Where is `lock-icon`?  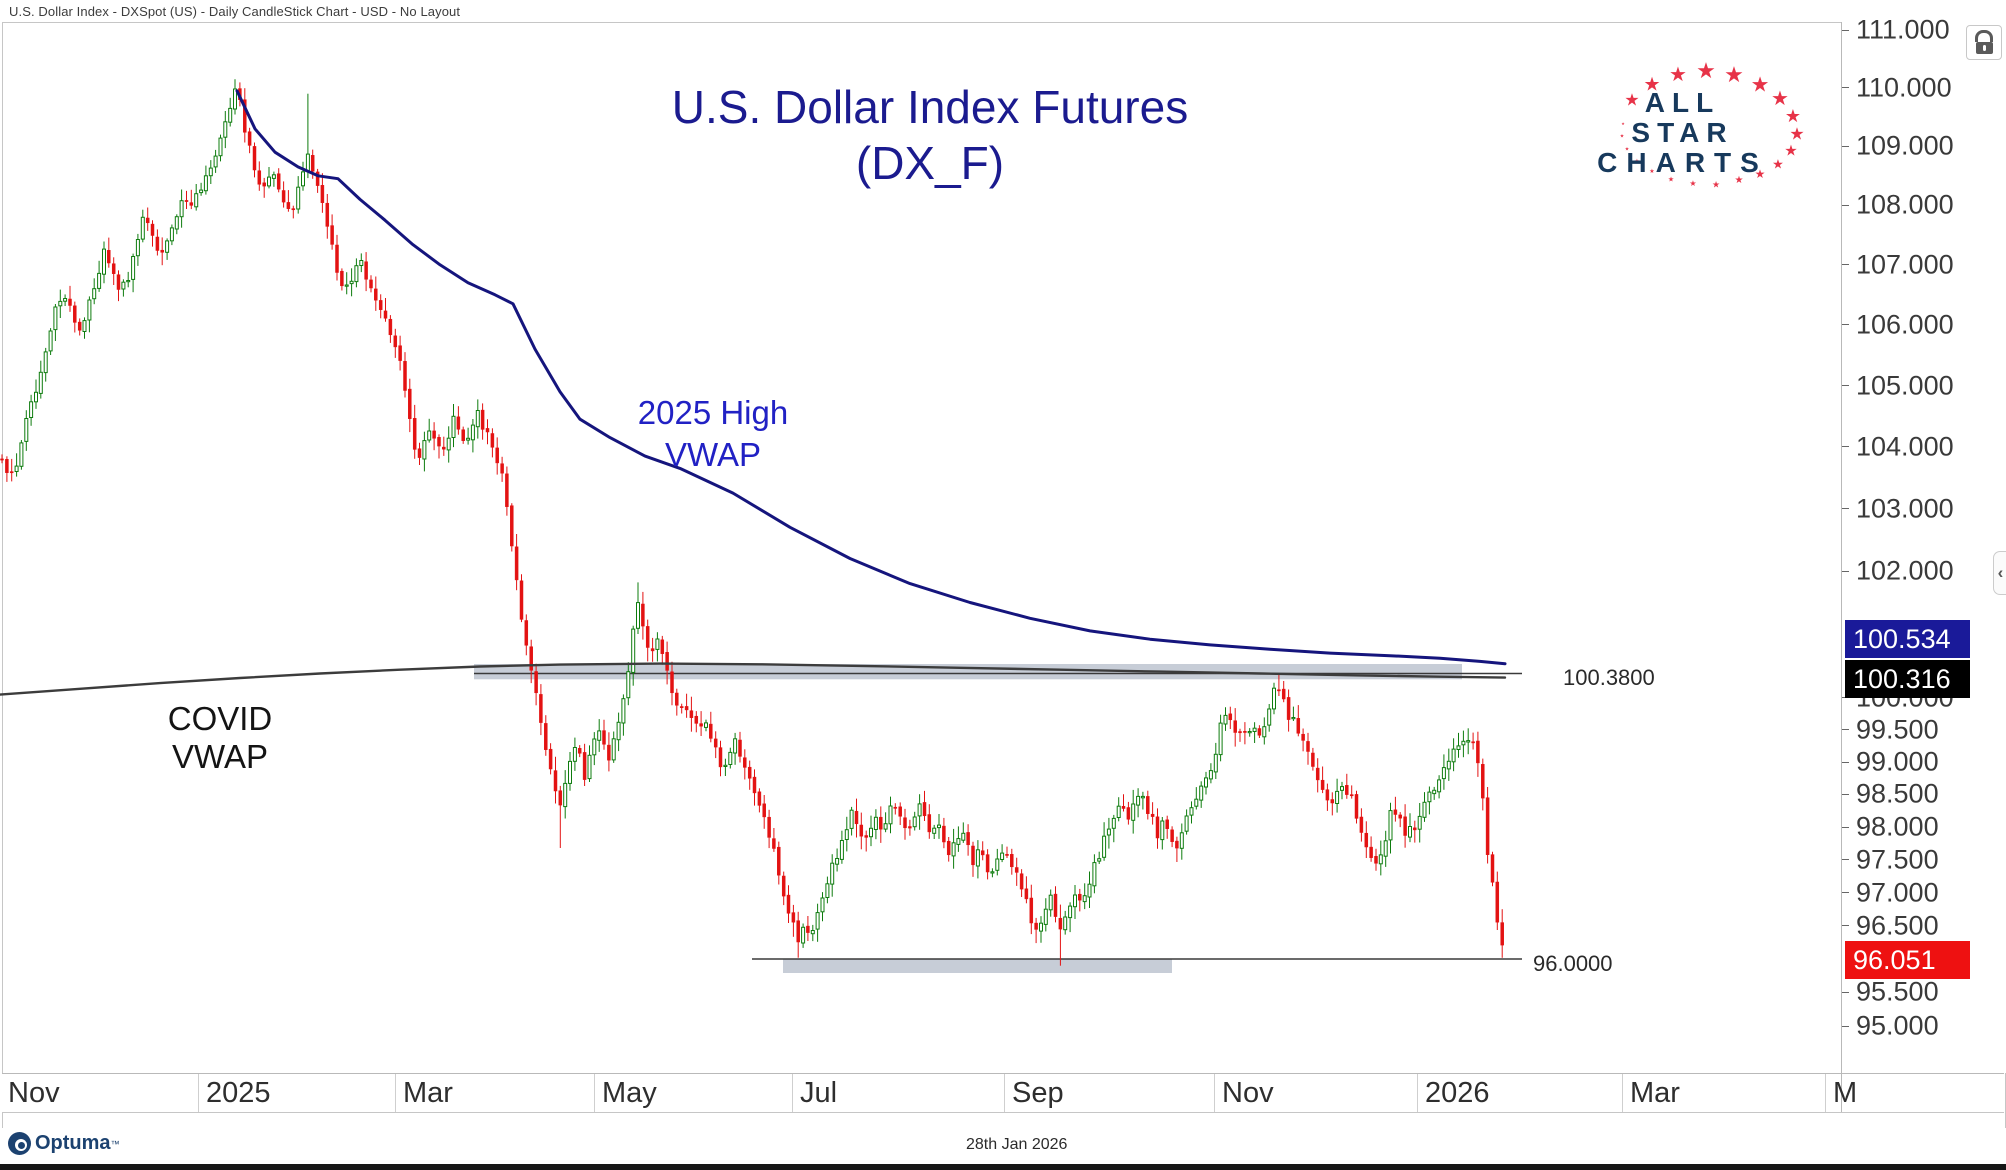 lock-icon is located at coordinates (1984, 36).